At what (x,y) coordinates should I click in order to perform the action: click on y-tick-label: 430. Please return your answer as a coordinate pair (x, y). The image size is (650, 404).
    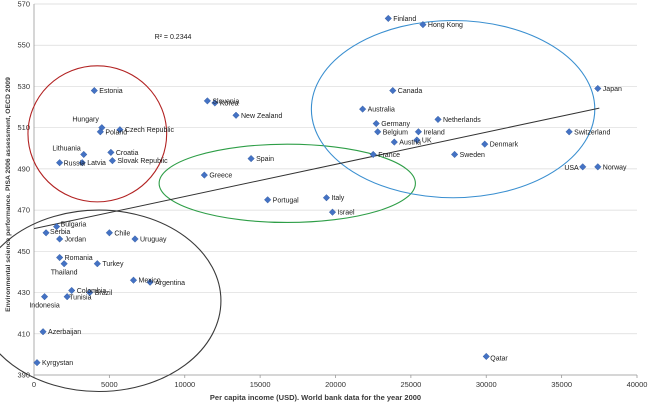
    Looking at the image, I should click on (23, 292).